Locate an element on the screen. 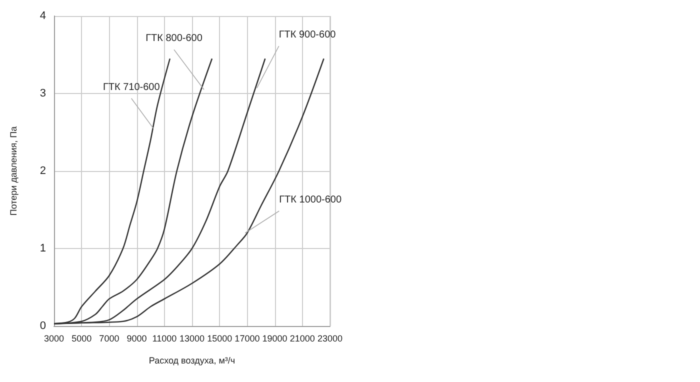 The height and width of the screenshot is (382, 700). y-tick-label: 0 is located at coordinates (43, 326).